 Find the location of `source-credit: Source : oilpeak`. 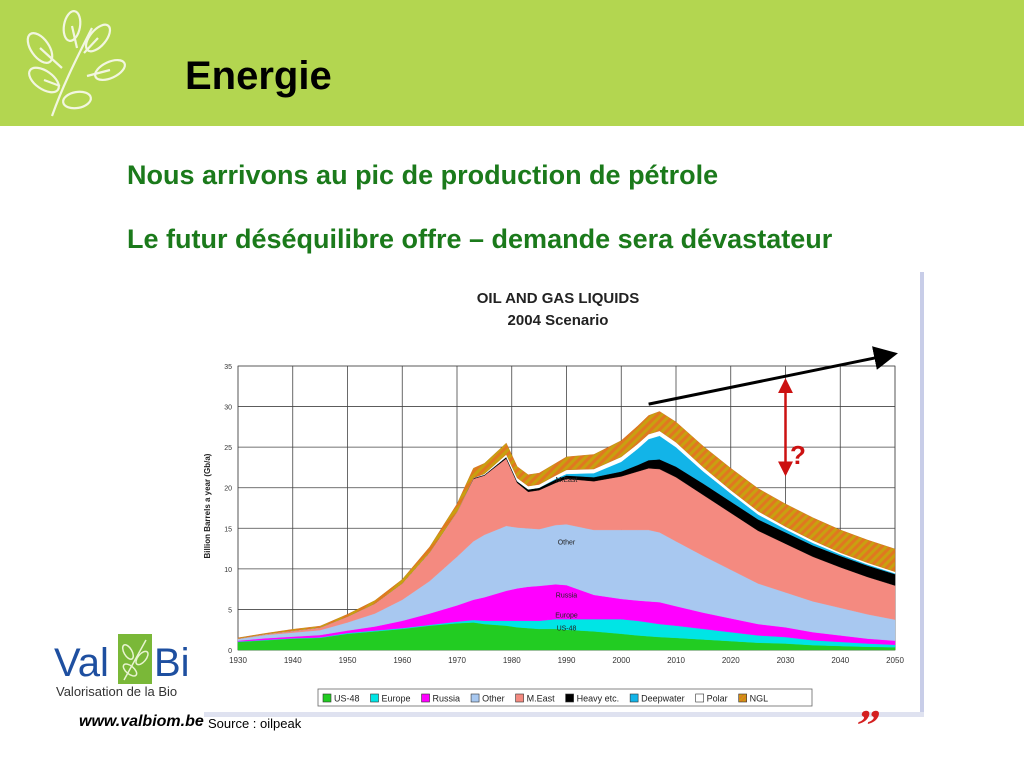

source-credit: Source : oilpeak is located at coordinates (255, 723).